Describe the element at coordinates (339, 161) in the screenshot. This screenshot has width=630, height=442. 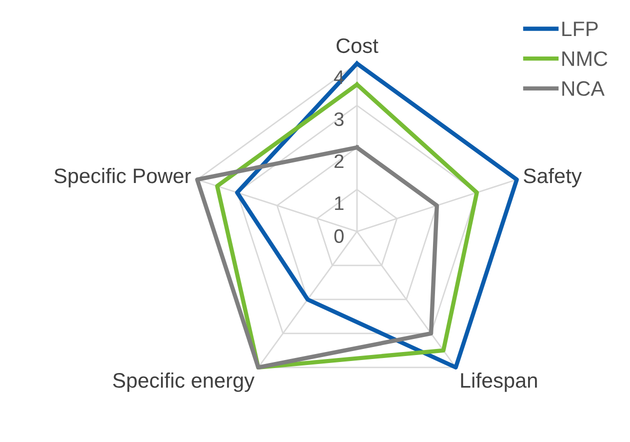
I see `y-tick-label: 2` at that location.